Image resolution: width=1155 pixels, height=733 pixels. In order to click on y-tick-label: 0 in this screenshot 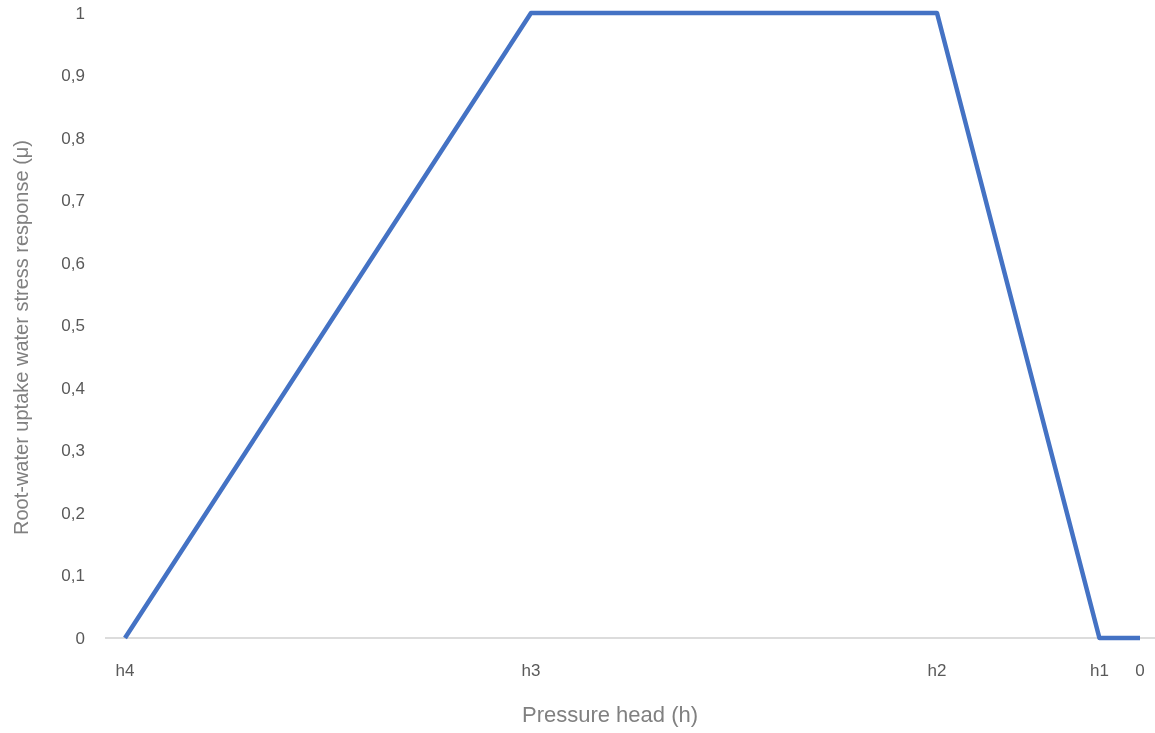, I will do `click(80, 638)`.